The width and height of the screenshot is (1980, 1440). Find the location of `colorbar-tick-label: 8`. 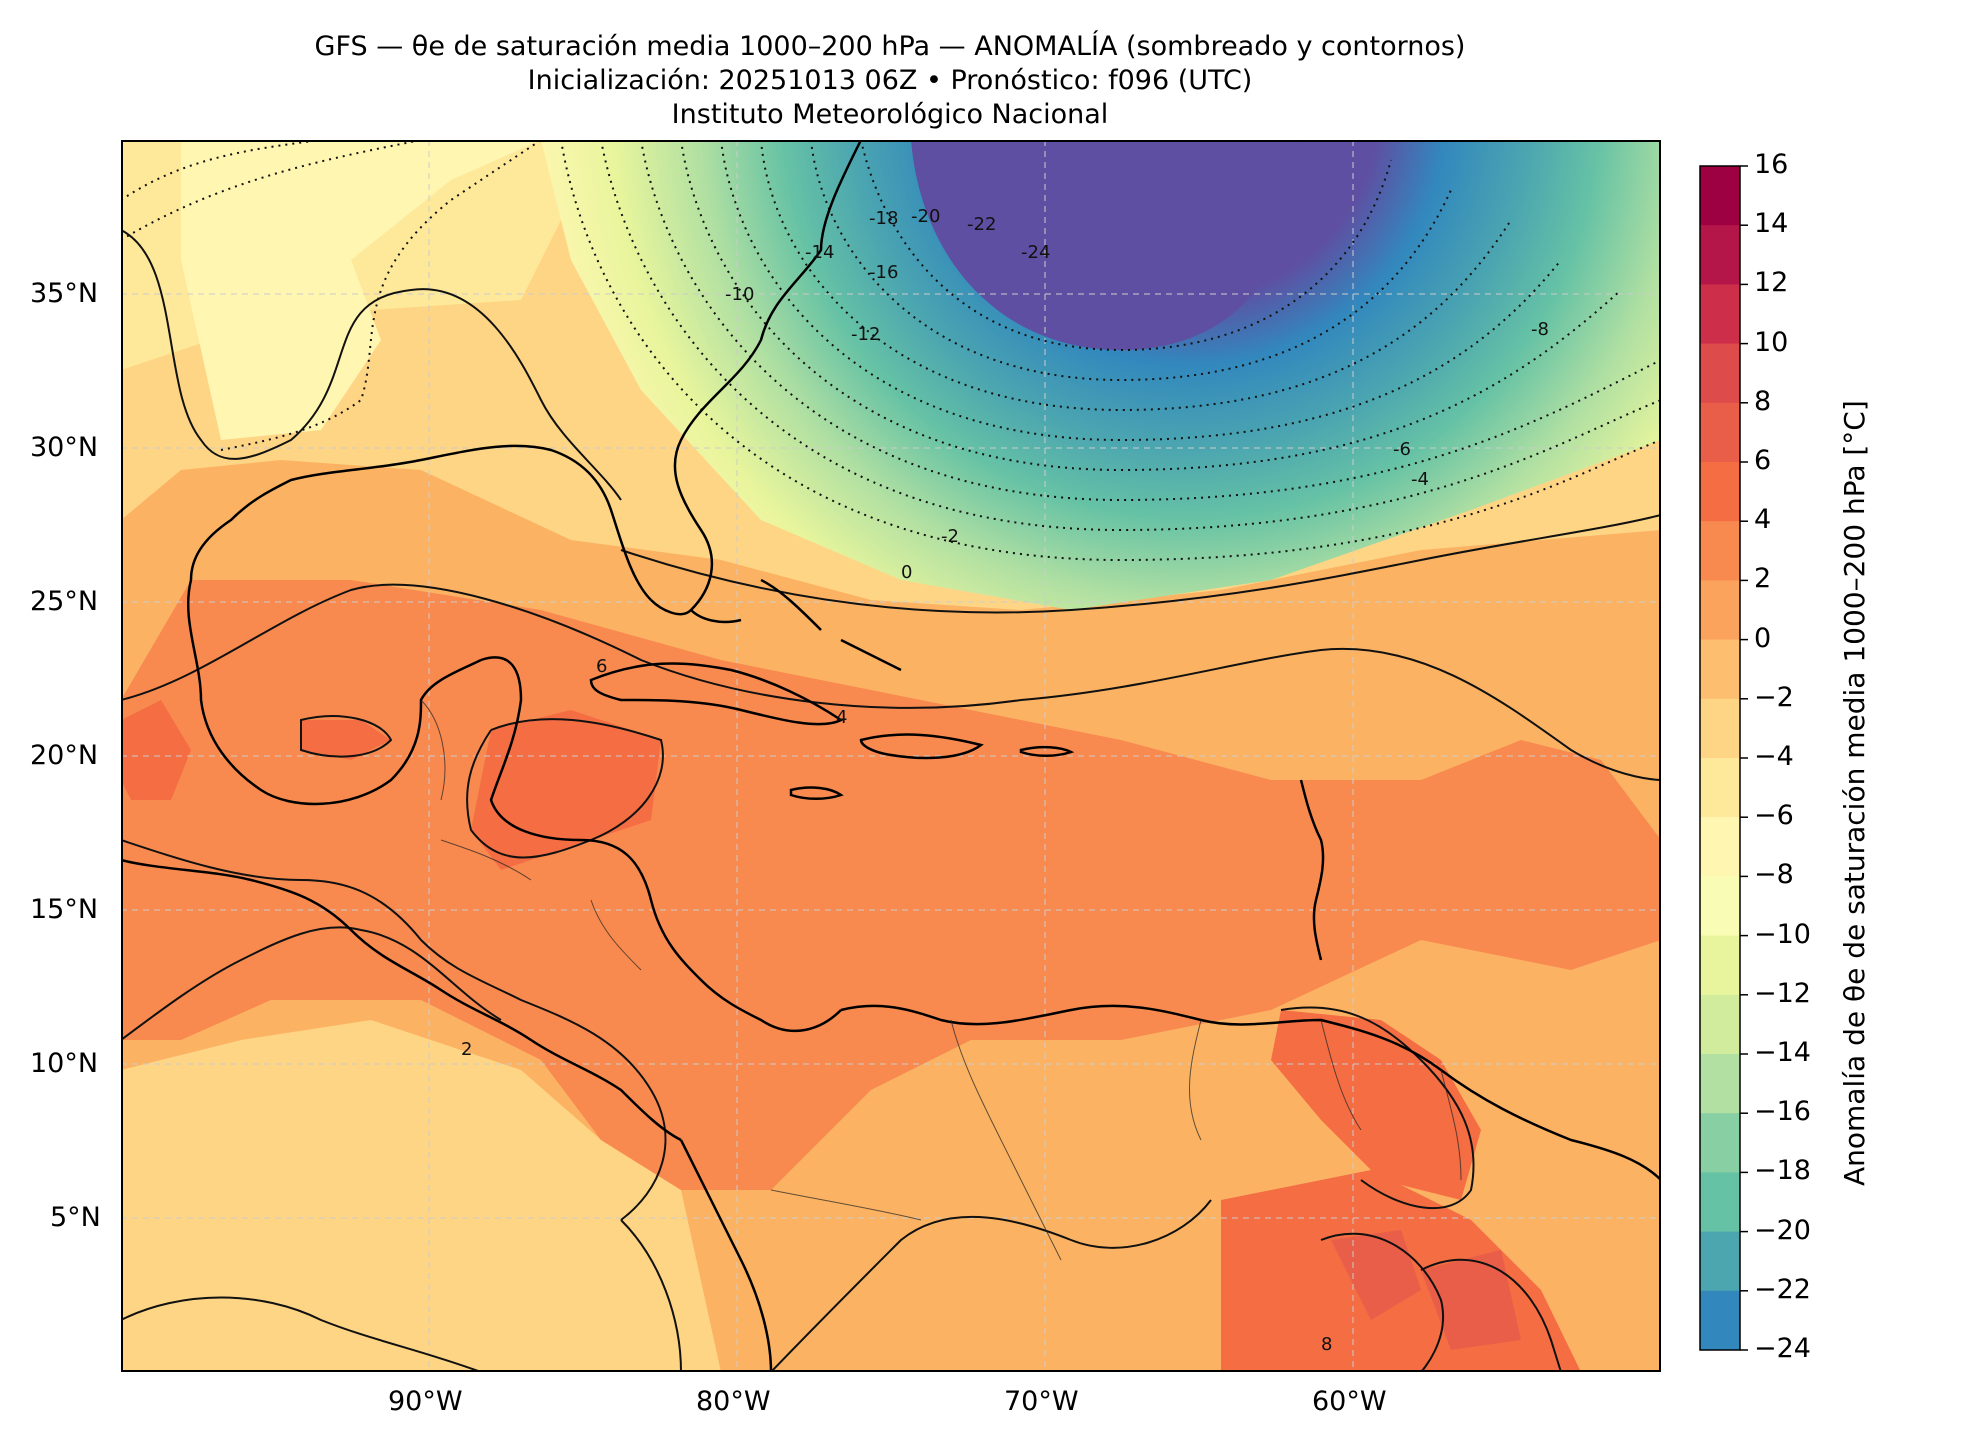

colorbar-tick-label: 8 is located at coordinates (1763, 401).